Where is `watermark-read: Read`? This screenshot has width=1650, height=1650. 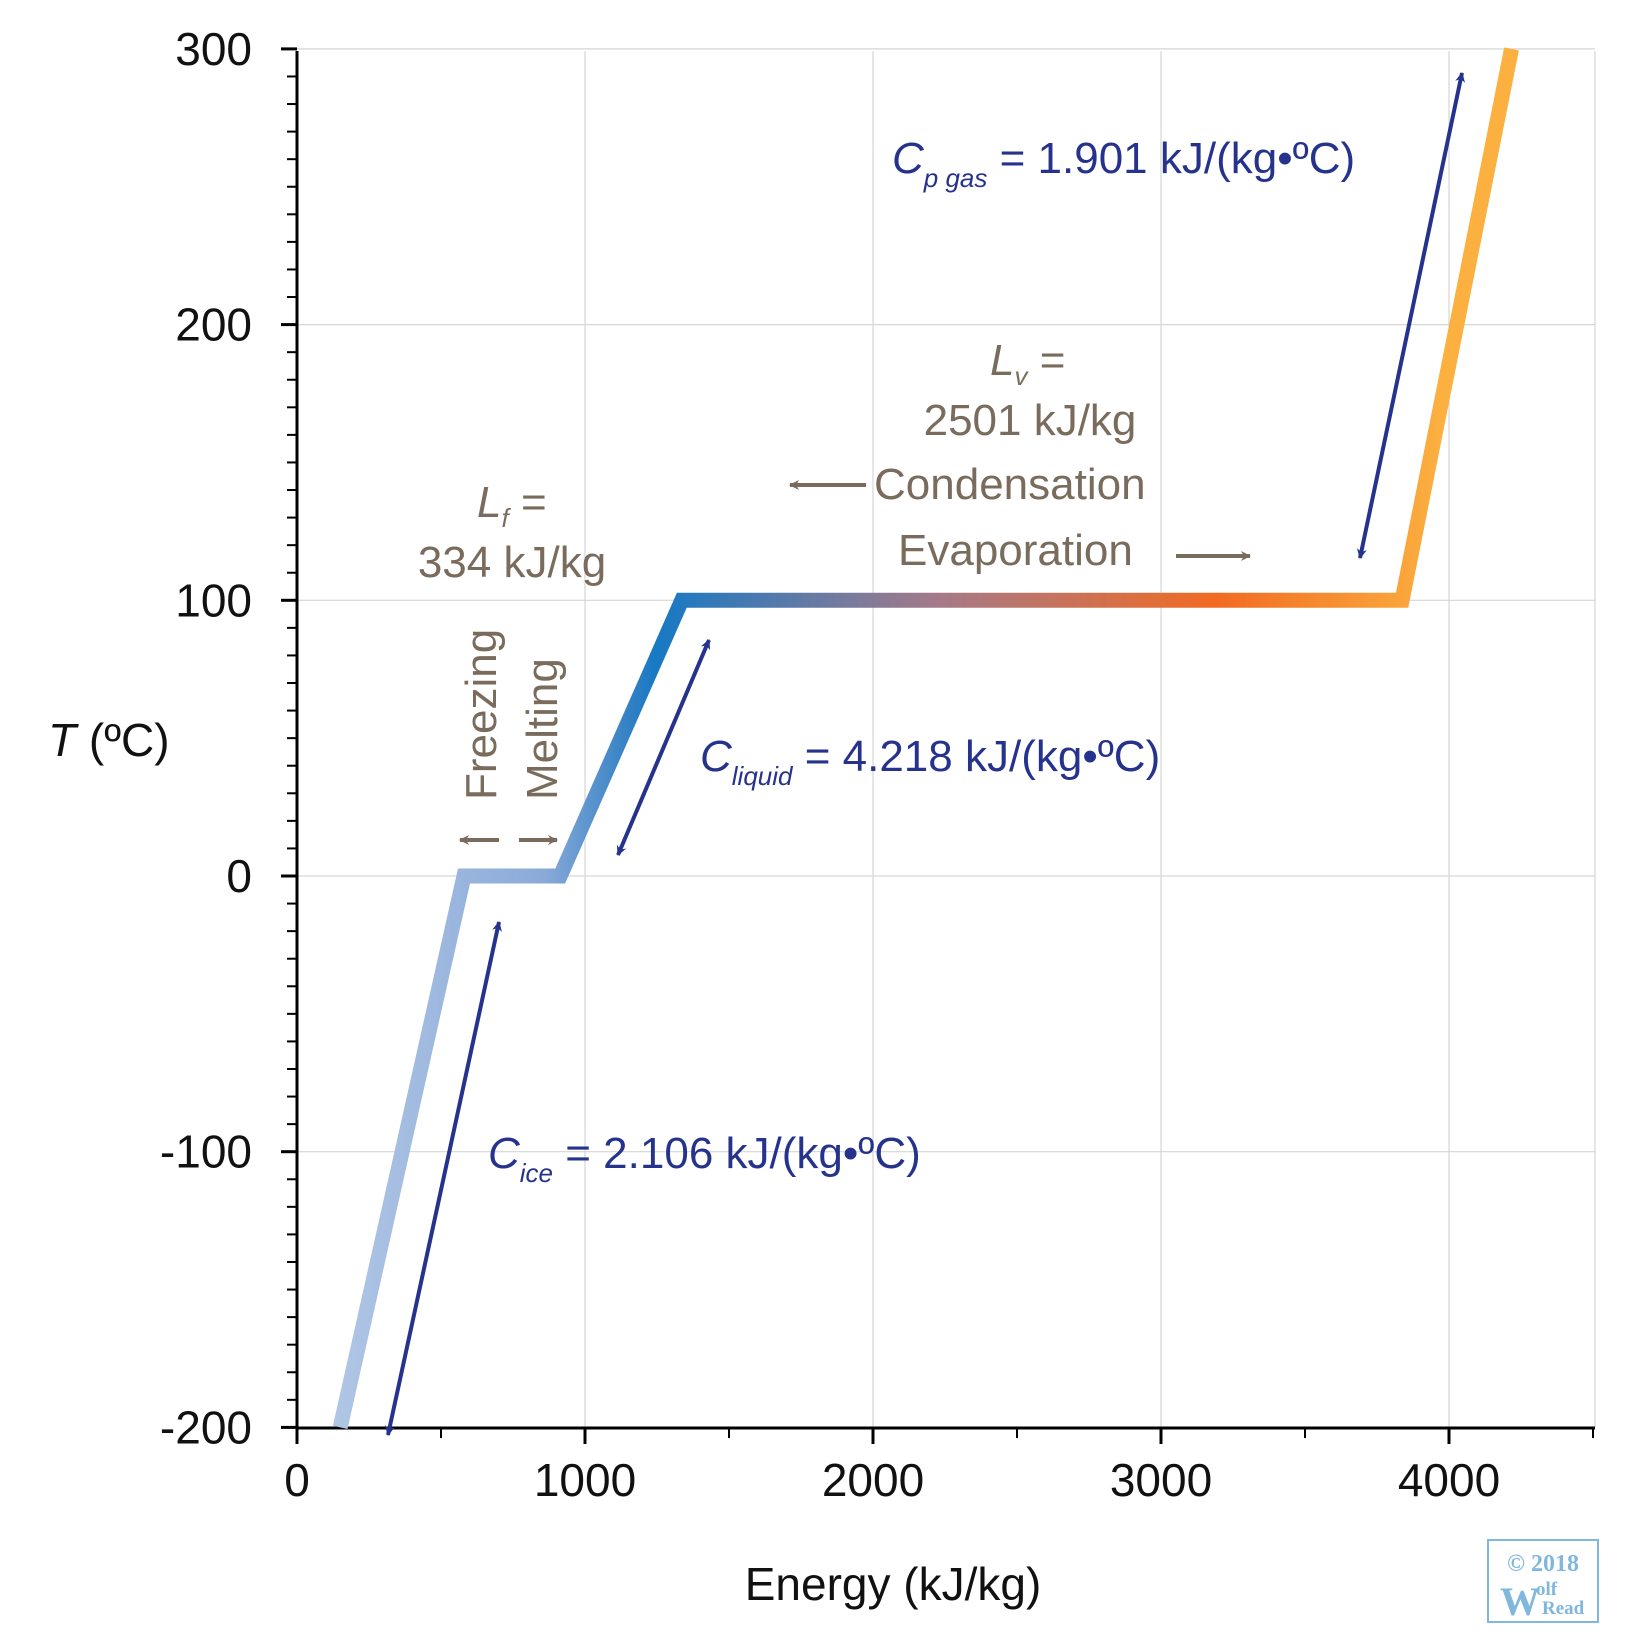
watermark-read: Read is located at coordinates (1563, 1608).